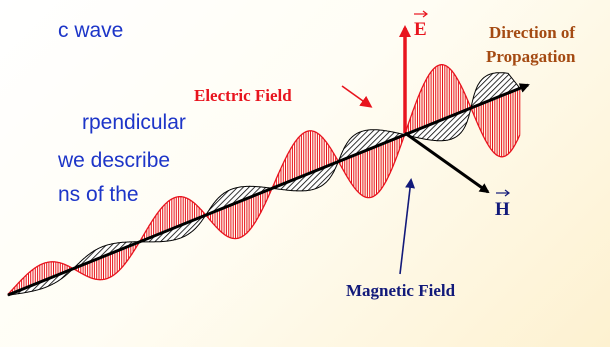 The width and height of the screenshot is (610, 347). I want to click on magnetic-field-label: Magnetic Field, so click(401, 290).